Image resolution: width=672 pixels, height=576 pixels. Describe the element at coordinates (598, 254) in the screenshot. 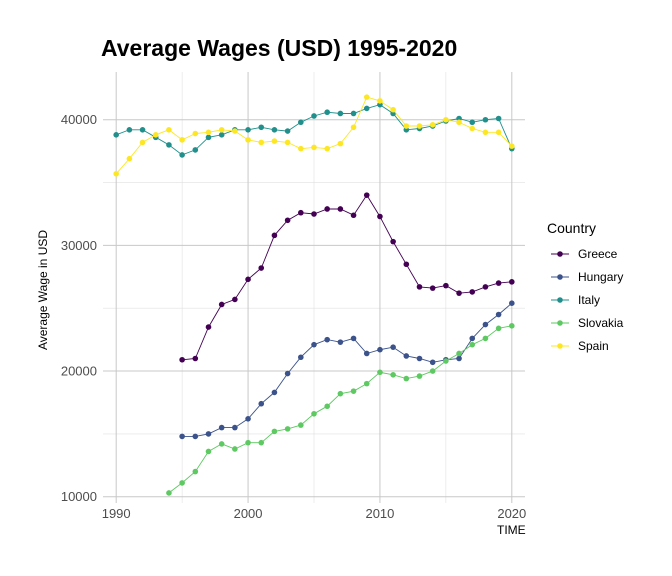

I see `legend-label: Greece` at that location.